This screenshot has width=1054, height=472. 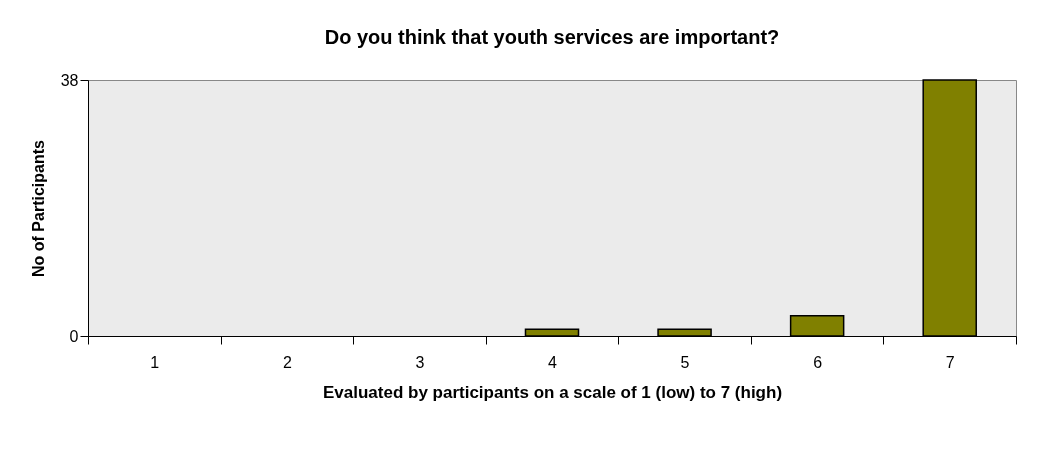 What do you see at coordinates (155, 362) in the screenshot?
I see `x-tick-label: 1` at bounding box center [155, 362].